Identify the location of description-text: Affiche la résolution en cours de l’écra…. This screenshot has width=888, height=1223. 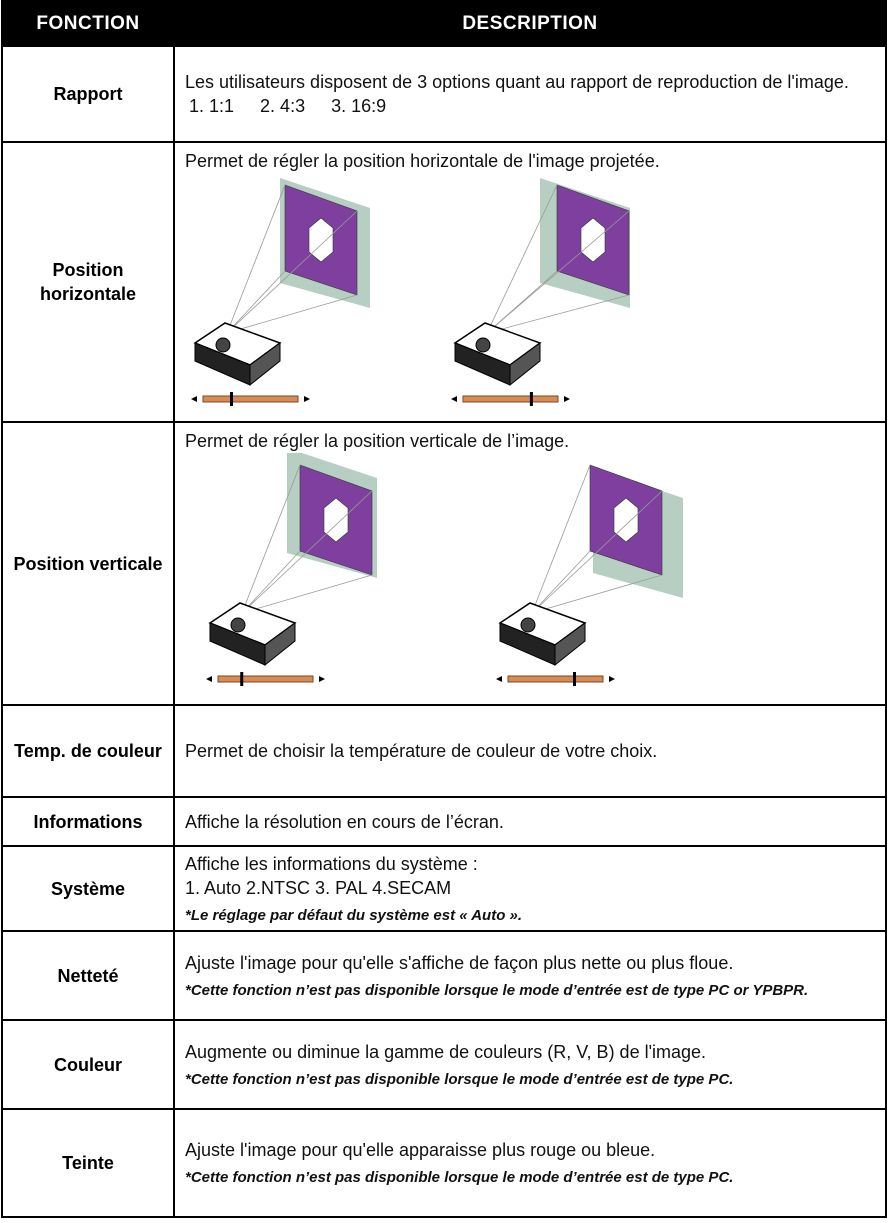
(344, 821).